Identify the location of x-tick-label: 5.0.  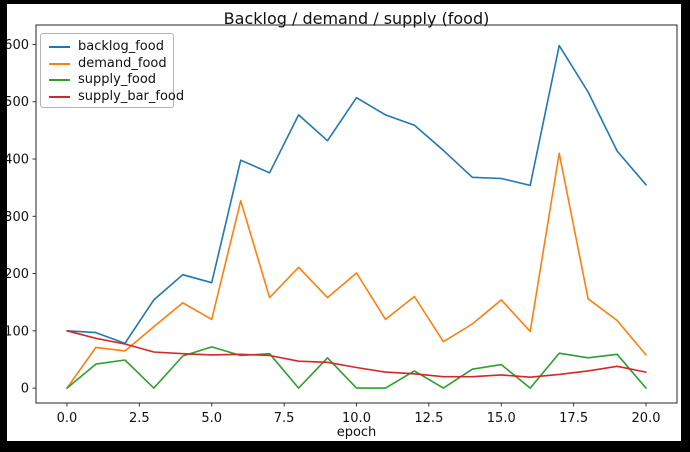
(211, 418).